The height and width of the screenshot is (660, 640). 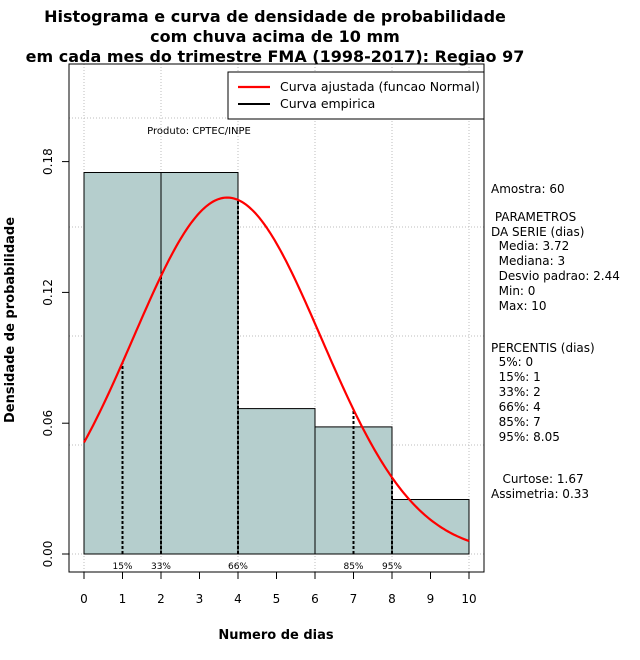 I want to click on source-annotation: Produto: CPTEC/INPE, so click(x=199, y=131).